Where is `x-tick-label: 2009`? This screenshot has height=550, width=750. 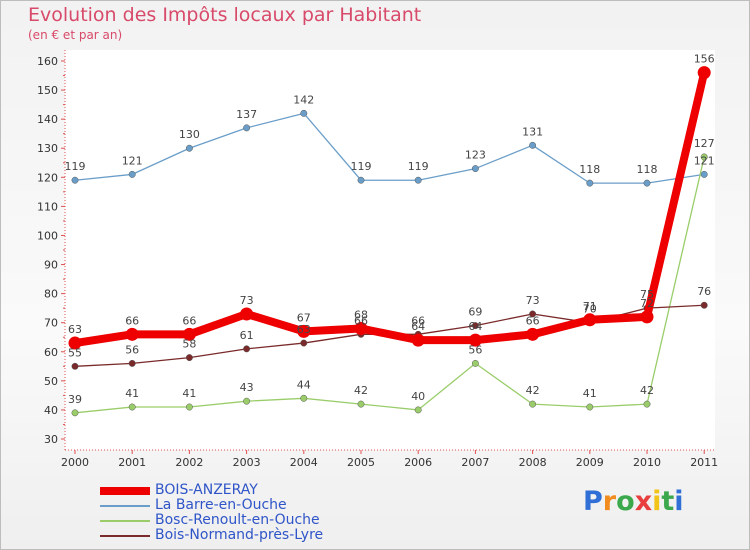 x-tick-label: 2009 is located at coordinates (590, 462).